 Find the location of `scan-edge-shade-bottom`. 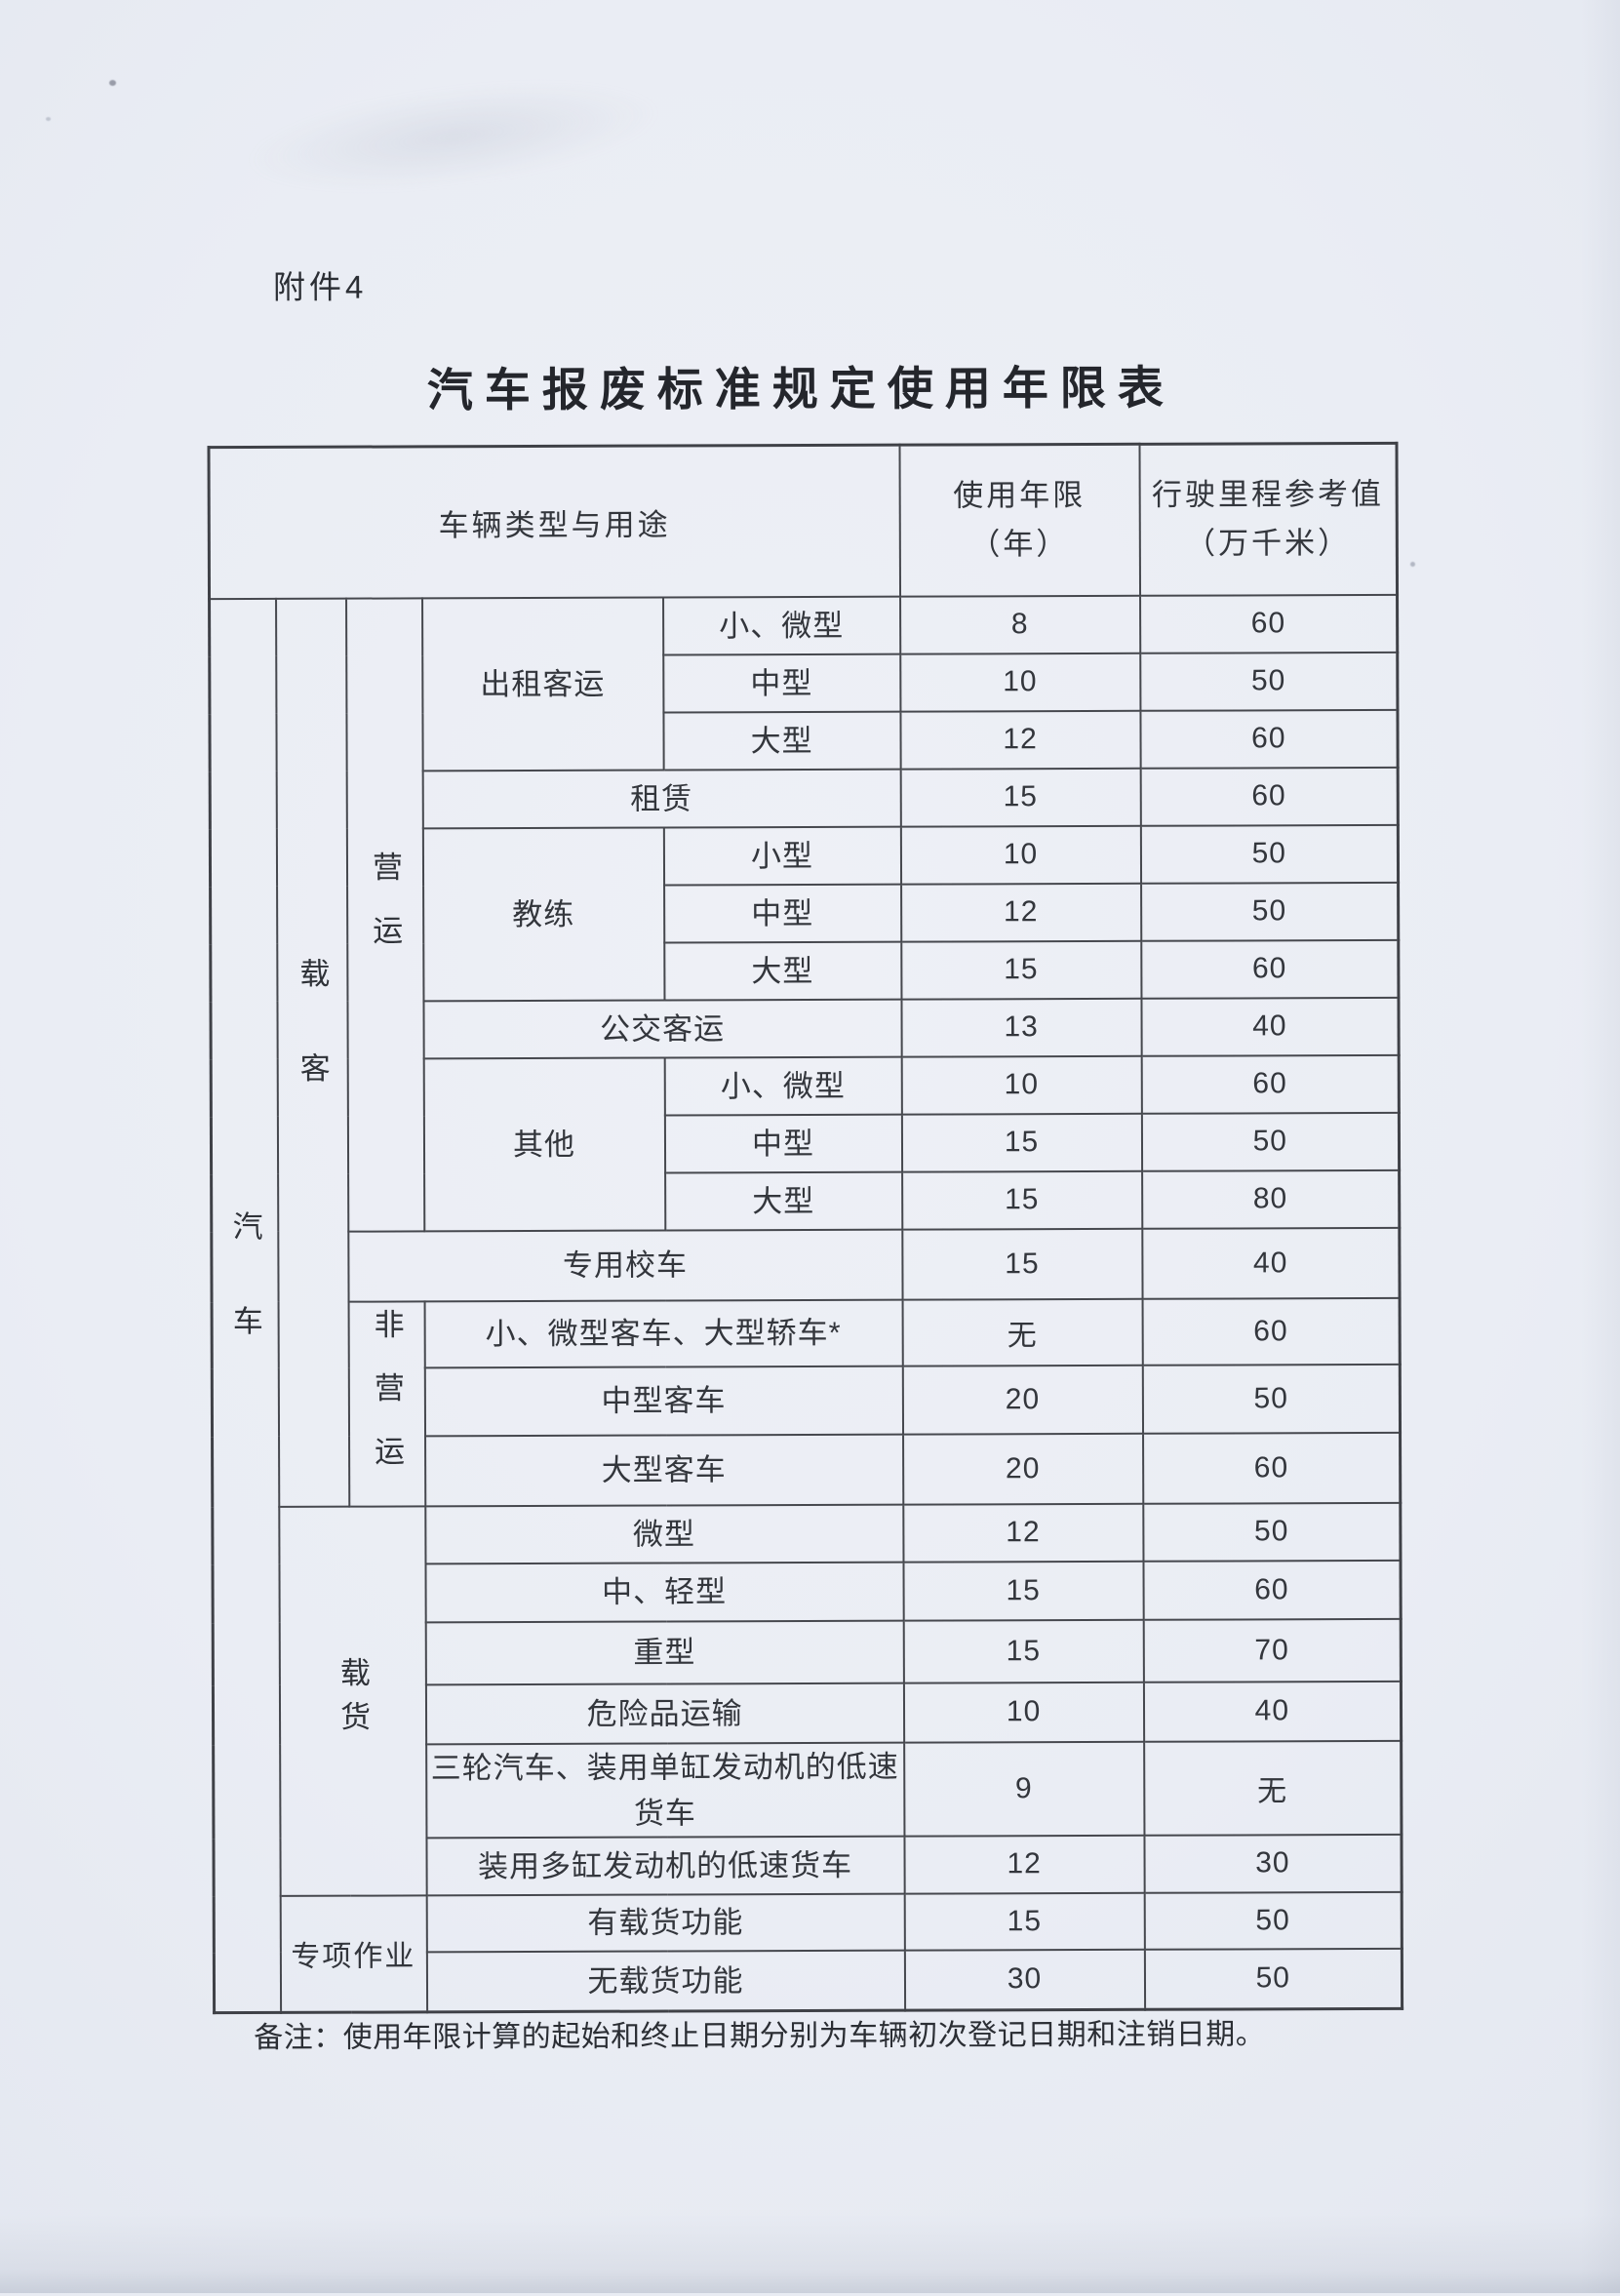

scan-edge-shade-bottom is located at coordinates (810, 2254).